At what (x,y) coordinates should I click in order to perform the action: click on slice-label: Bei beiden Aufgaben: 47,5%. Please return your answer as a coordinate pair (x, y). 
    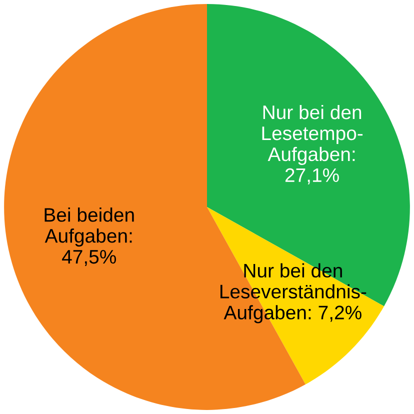
    Looking at the image, I should click on (89, 237).